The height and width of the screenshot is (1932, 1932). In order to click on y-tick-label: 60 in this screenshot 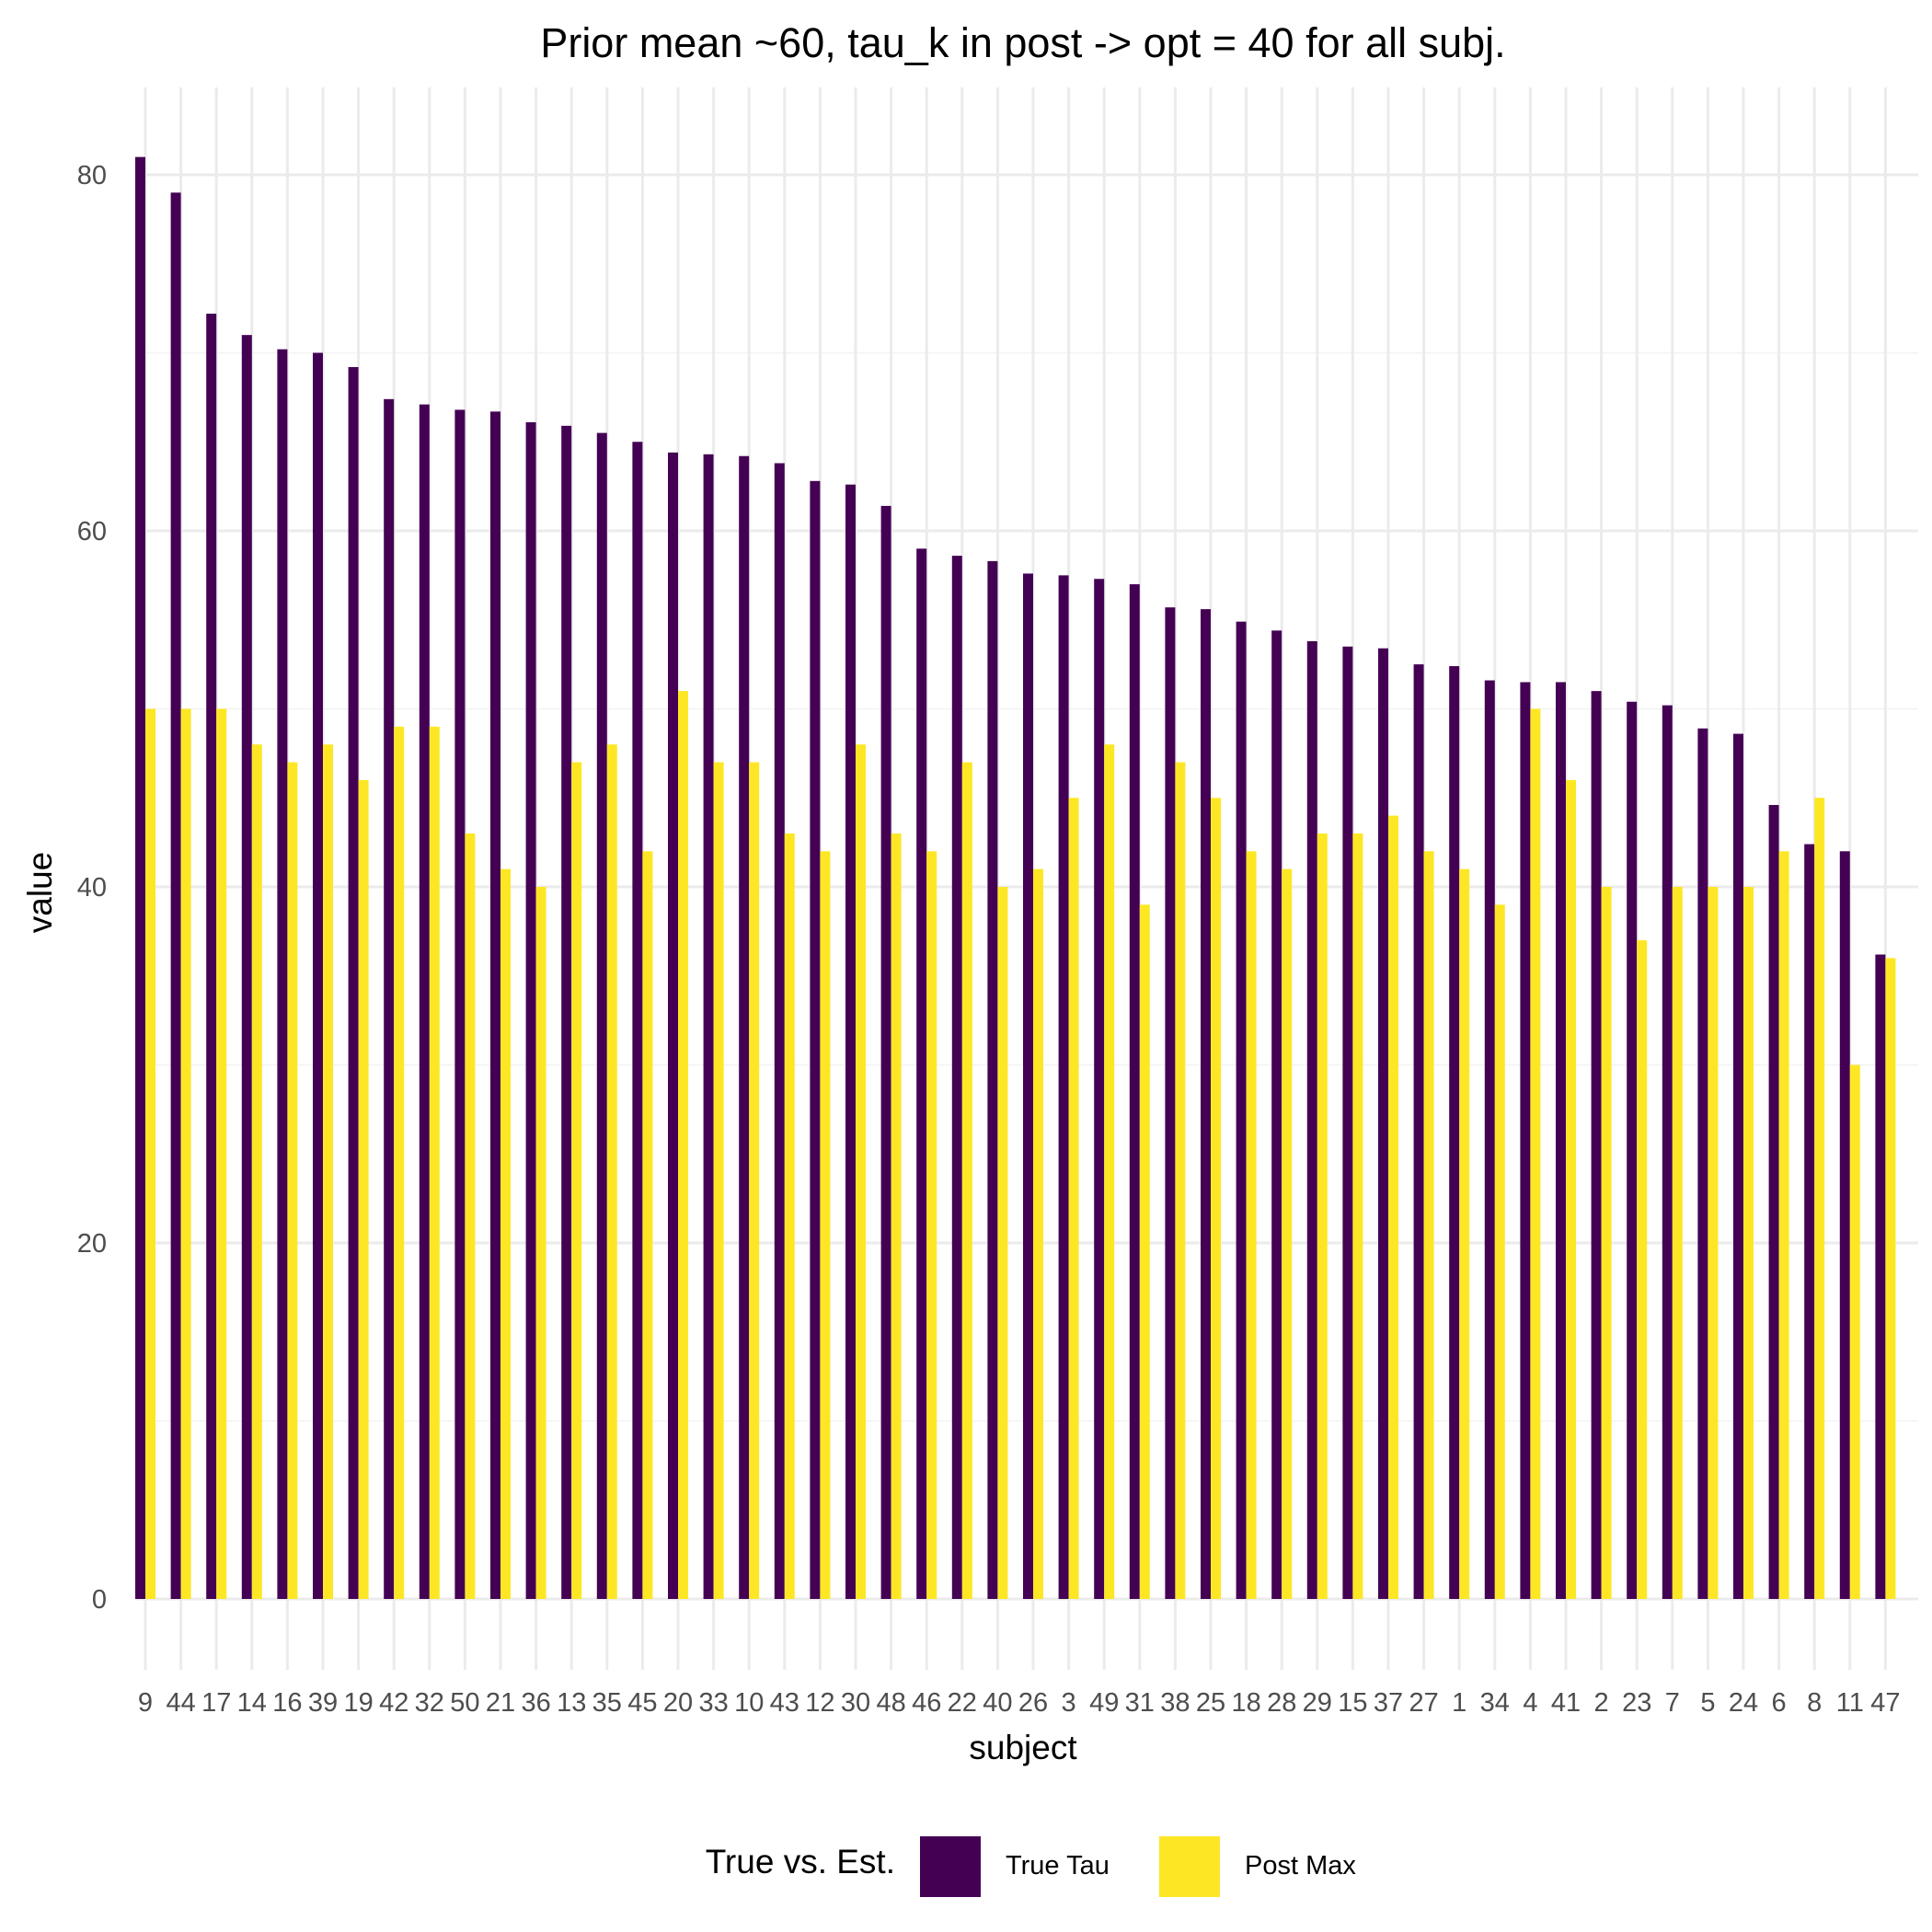, I will do `click(92, 531)`.